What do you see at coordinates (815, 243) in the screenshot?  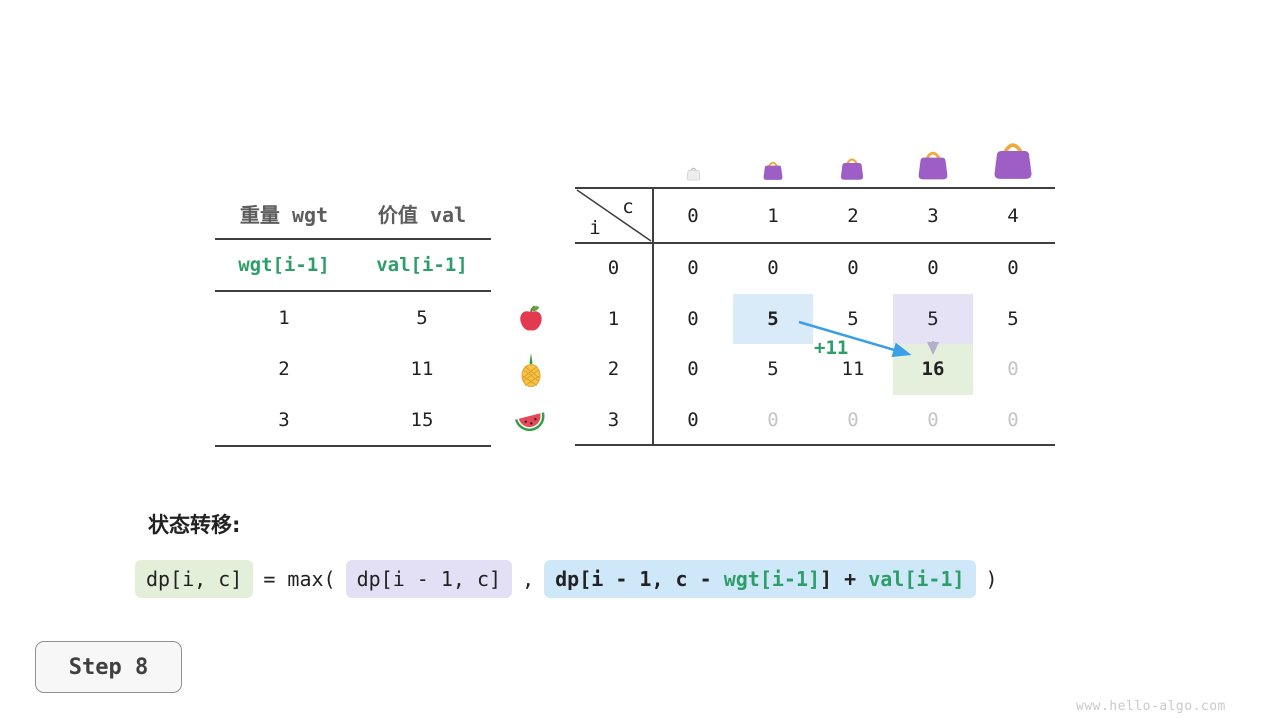 I see `dp-table-header-border` at bounding box center [815, 243].